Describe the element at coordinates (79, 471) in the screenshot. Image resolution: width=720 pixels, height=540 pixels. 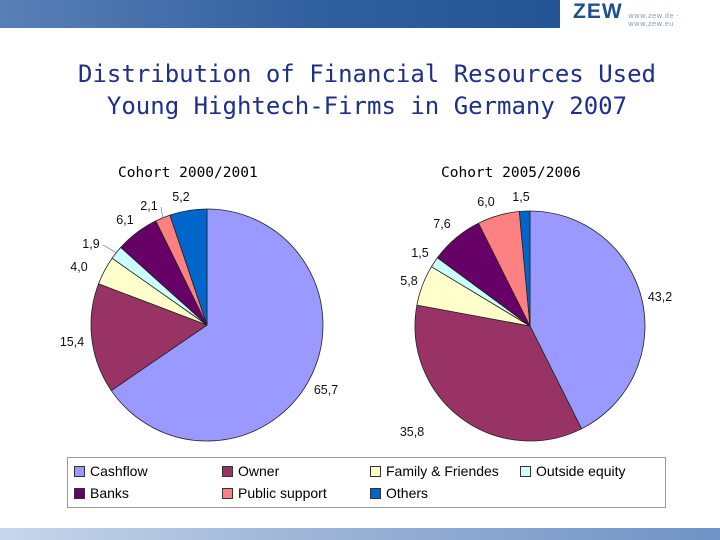
I see `legend-swatch-cashflow` at that location.